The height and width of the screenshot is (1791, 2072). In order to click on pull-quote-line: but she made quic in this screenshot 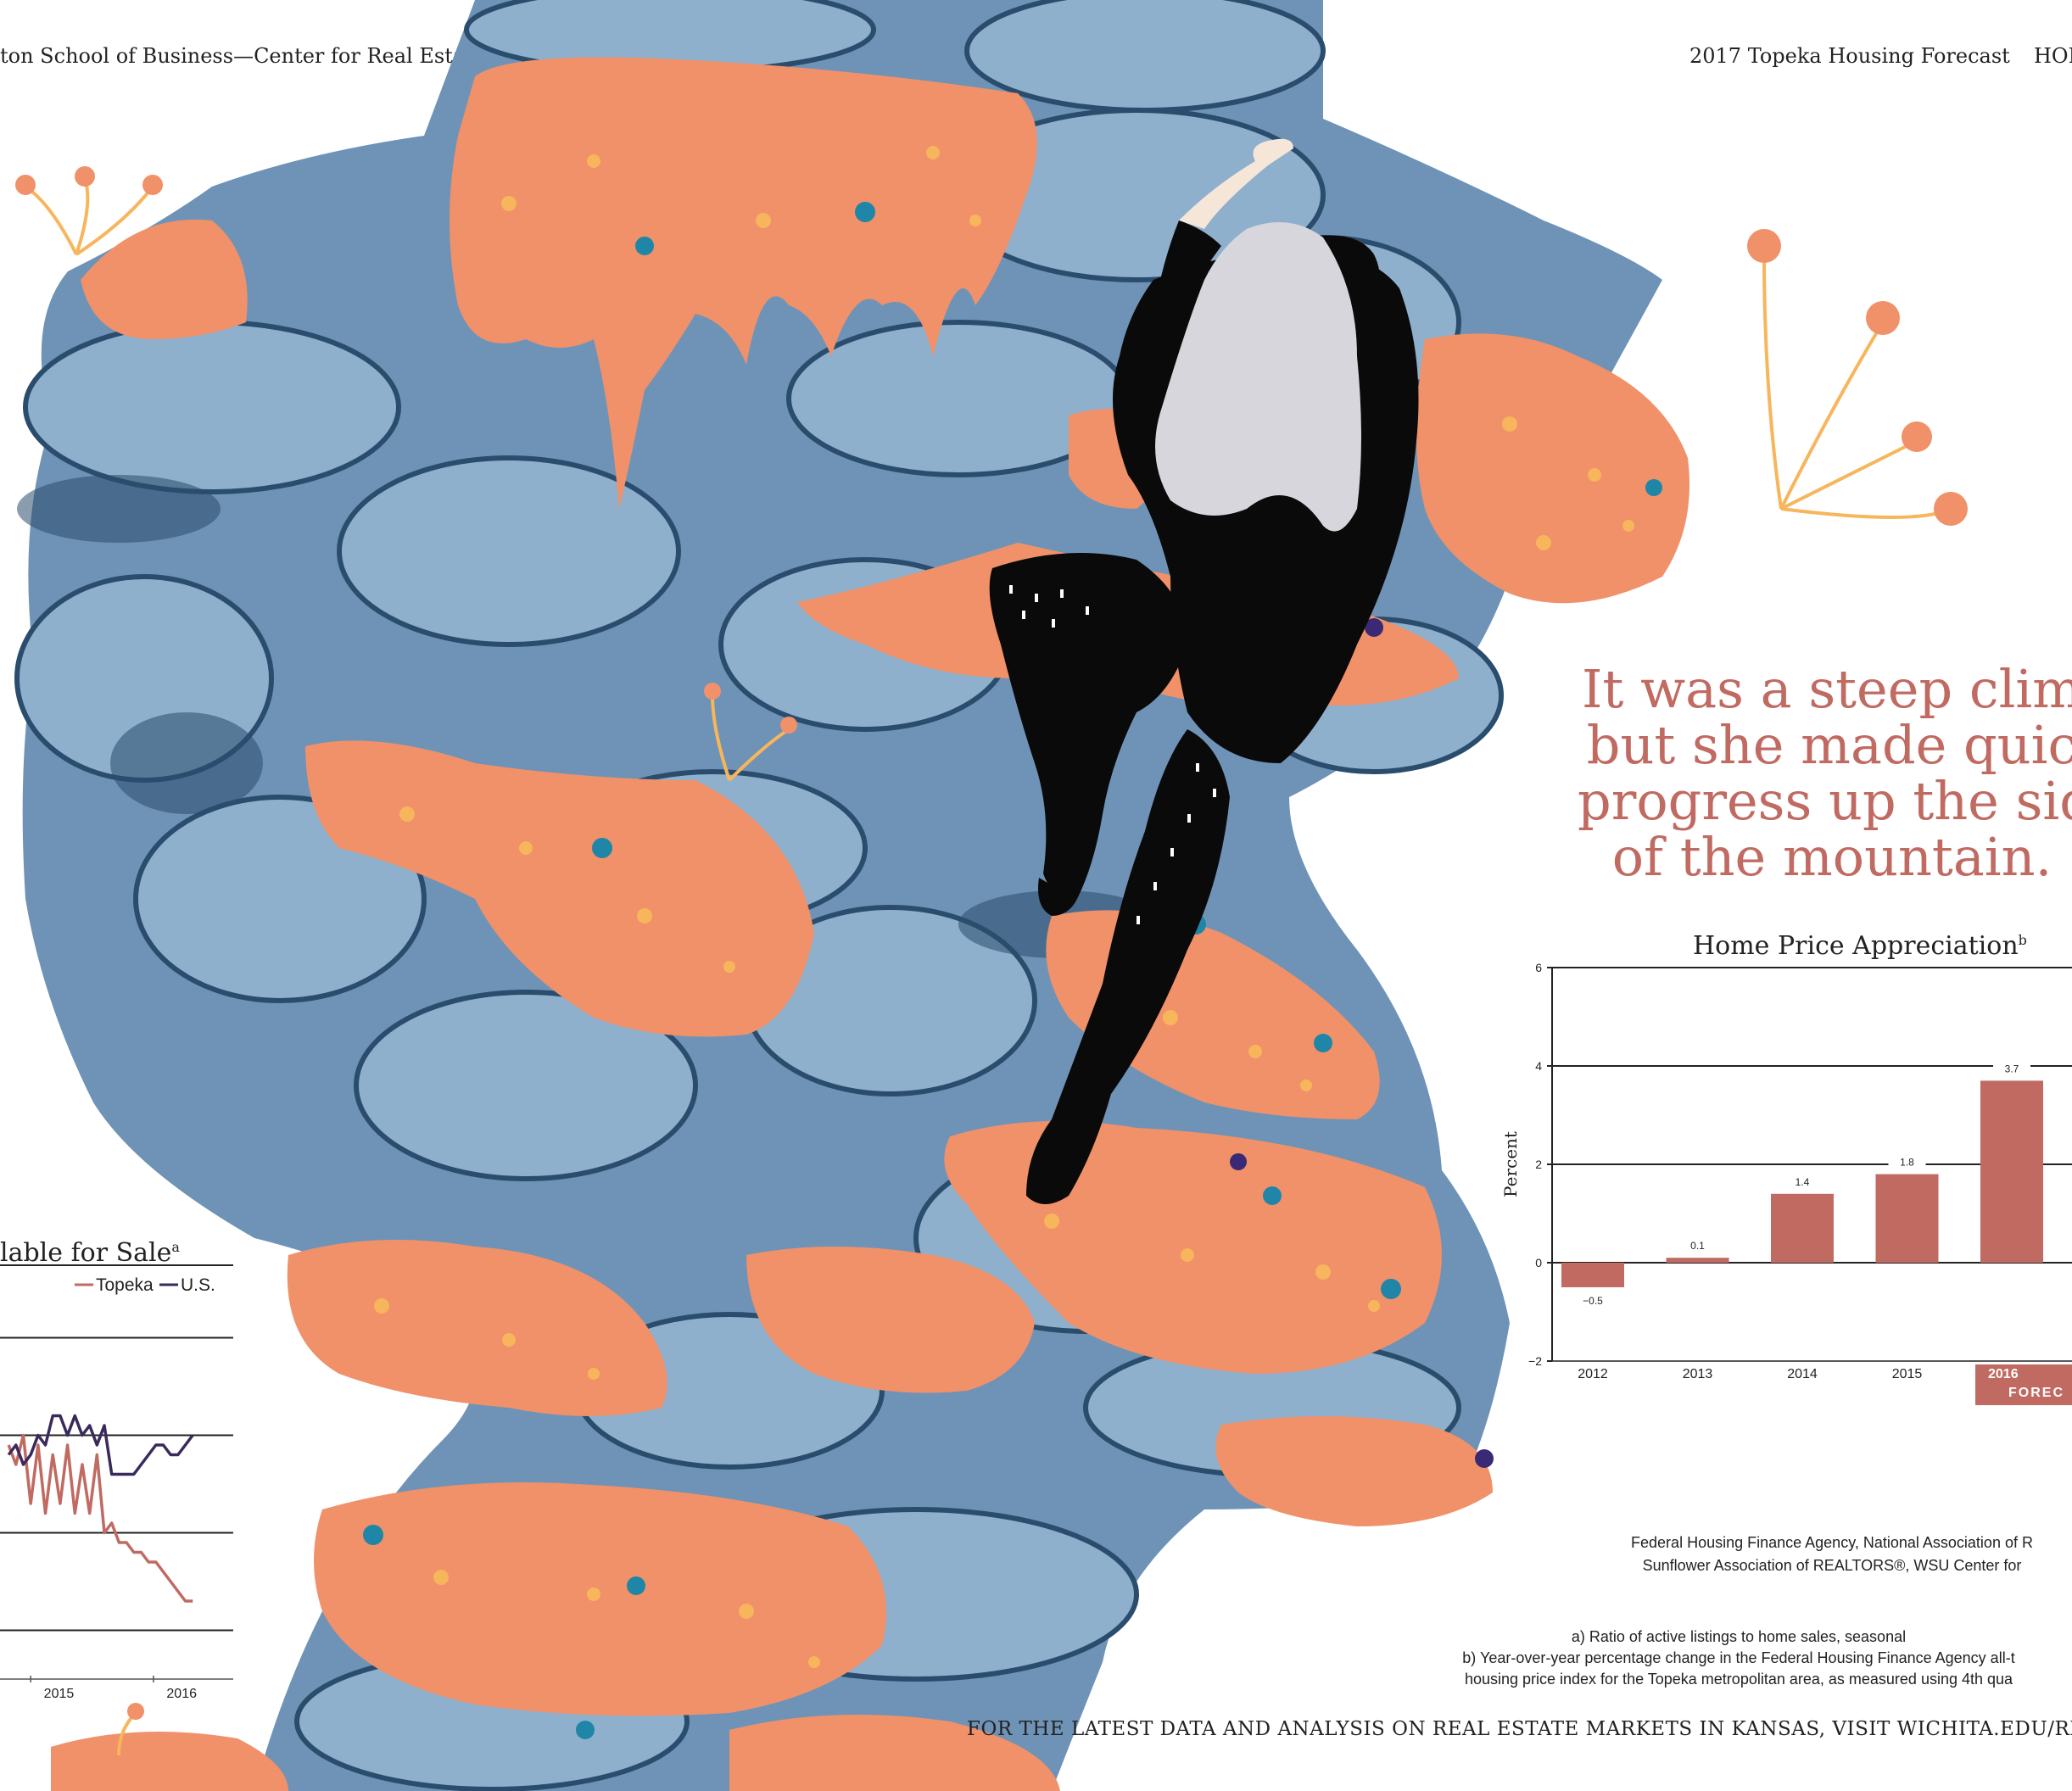, I will do `click(1829, 745)`.